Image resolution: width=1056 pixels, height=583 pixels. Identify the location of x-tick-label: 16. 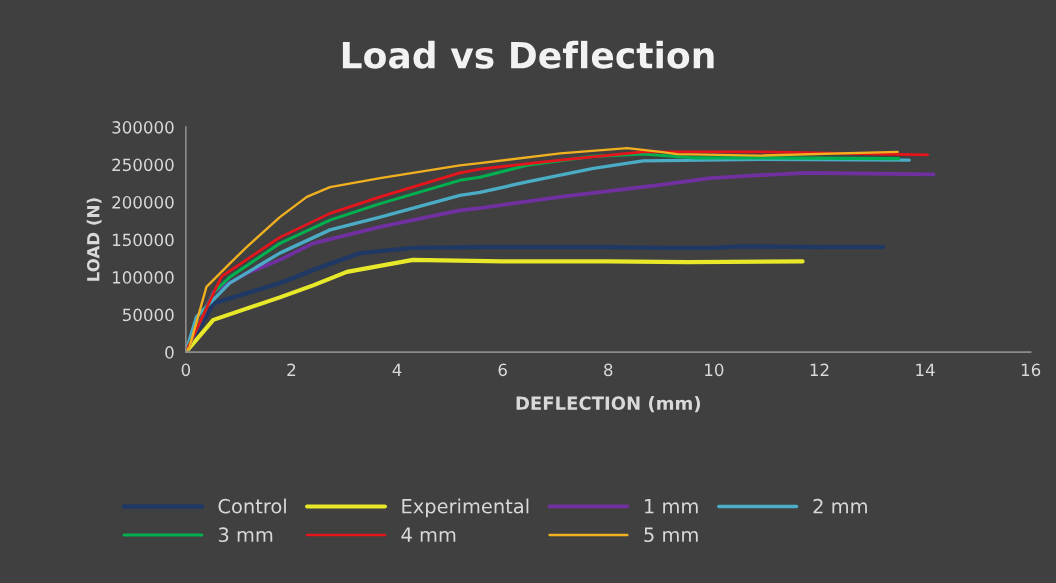
(1031, 370).